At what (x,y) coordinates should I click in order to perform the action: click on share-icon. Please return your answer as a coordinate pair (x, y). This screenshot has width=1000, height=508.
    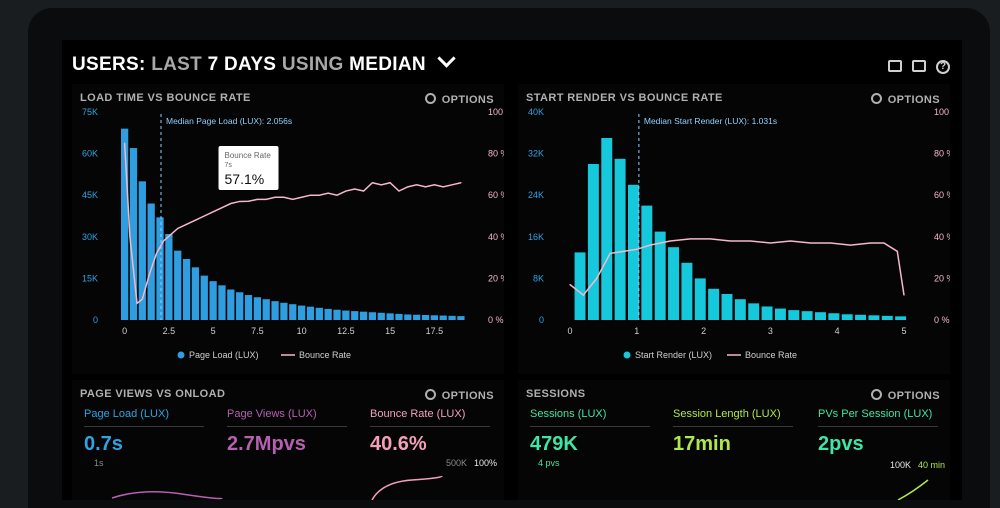
    Looking at the image, I should click on (919, 66).